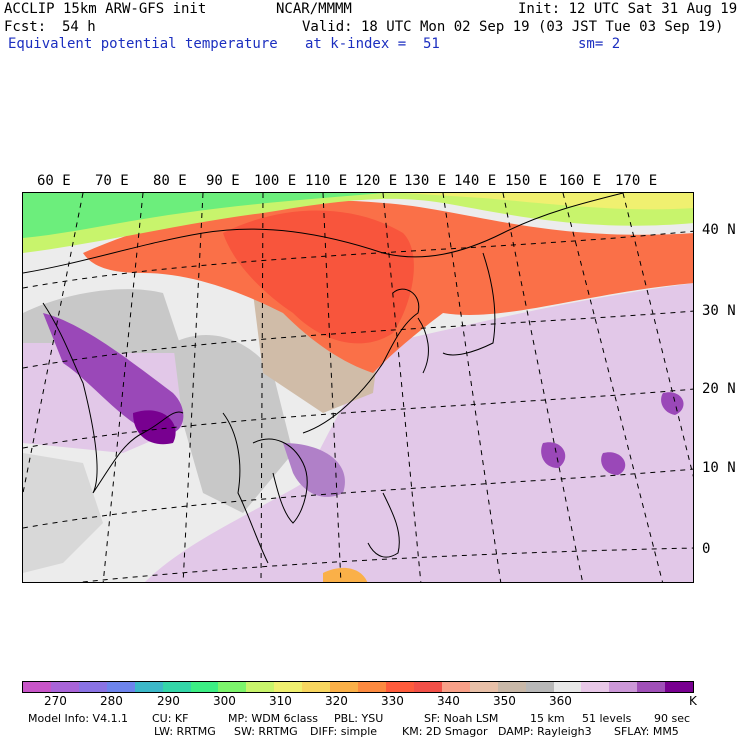 This screenshot has width=740, height=740. I want to click on gray-indian-ocean, so click(63, 513).